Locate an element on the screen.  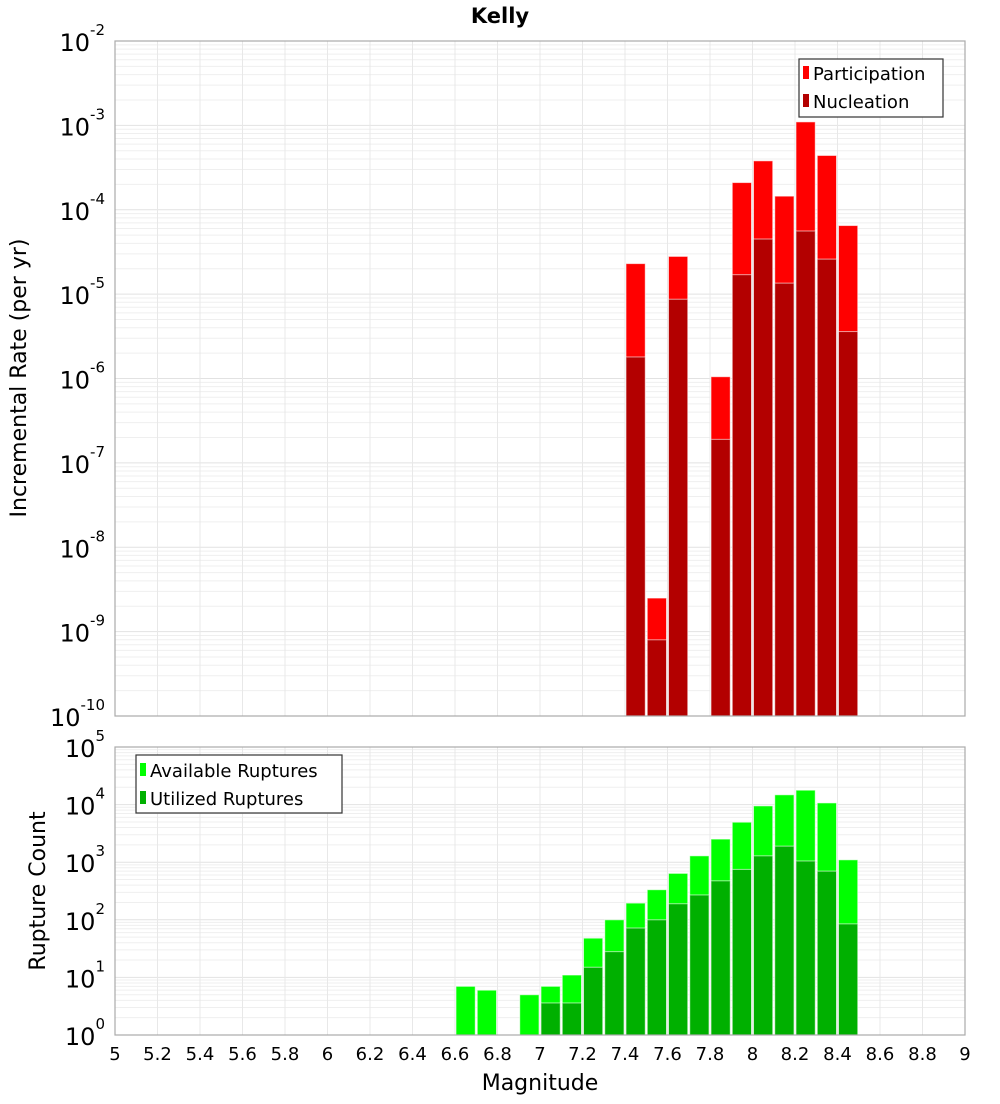
y-tick-exponent: -9 is located at coordinates (97, 621).